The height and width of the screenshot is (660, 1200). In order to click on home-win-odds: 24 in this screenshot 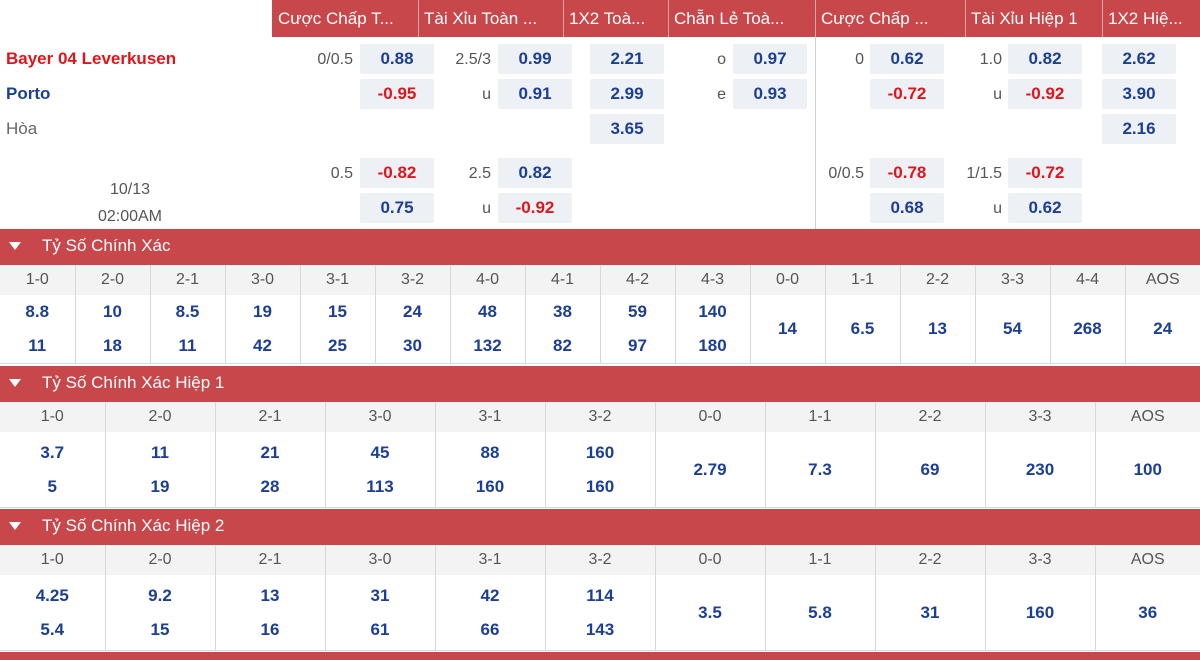, I will do `click(412, 311)`.